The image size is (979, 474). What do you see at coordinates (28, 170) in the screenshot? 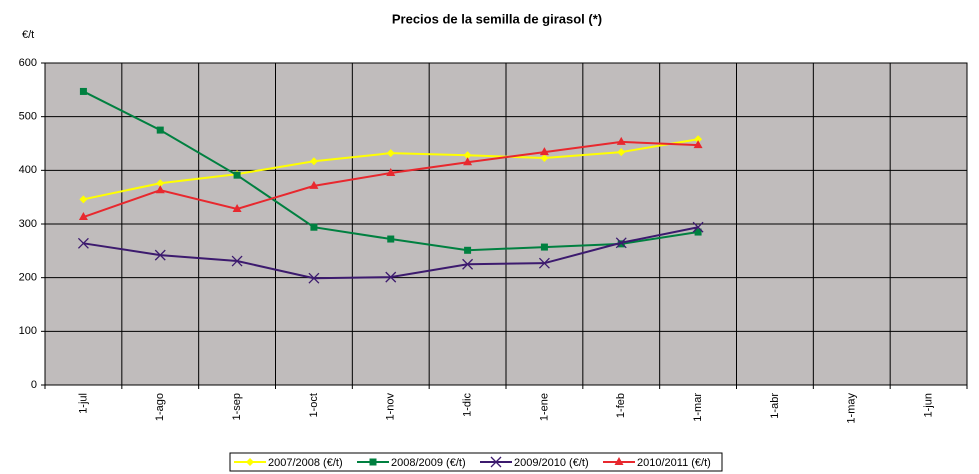
I see `y-tick-label: 400` at bounding box center [28, 170].